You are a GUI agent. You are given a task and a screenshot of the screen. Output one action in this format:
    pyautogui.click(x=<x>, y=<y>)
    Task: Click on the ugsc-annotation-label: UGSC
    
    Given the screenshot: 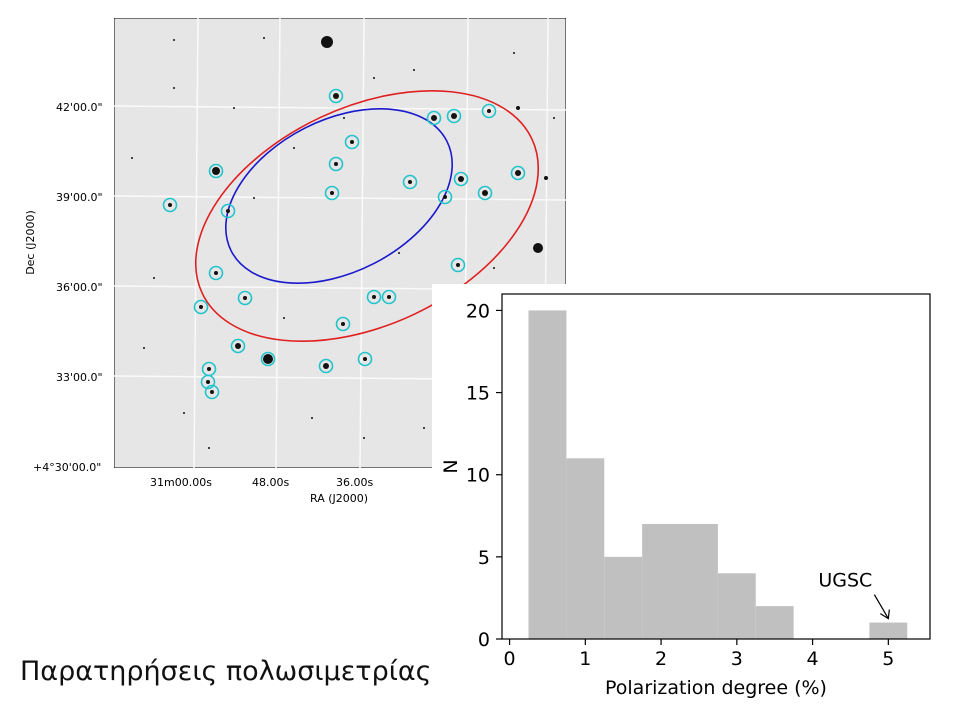 What is the action you would take?
    pyautogui.click(x=845, y=581)
    